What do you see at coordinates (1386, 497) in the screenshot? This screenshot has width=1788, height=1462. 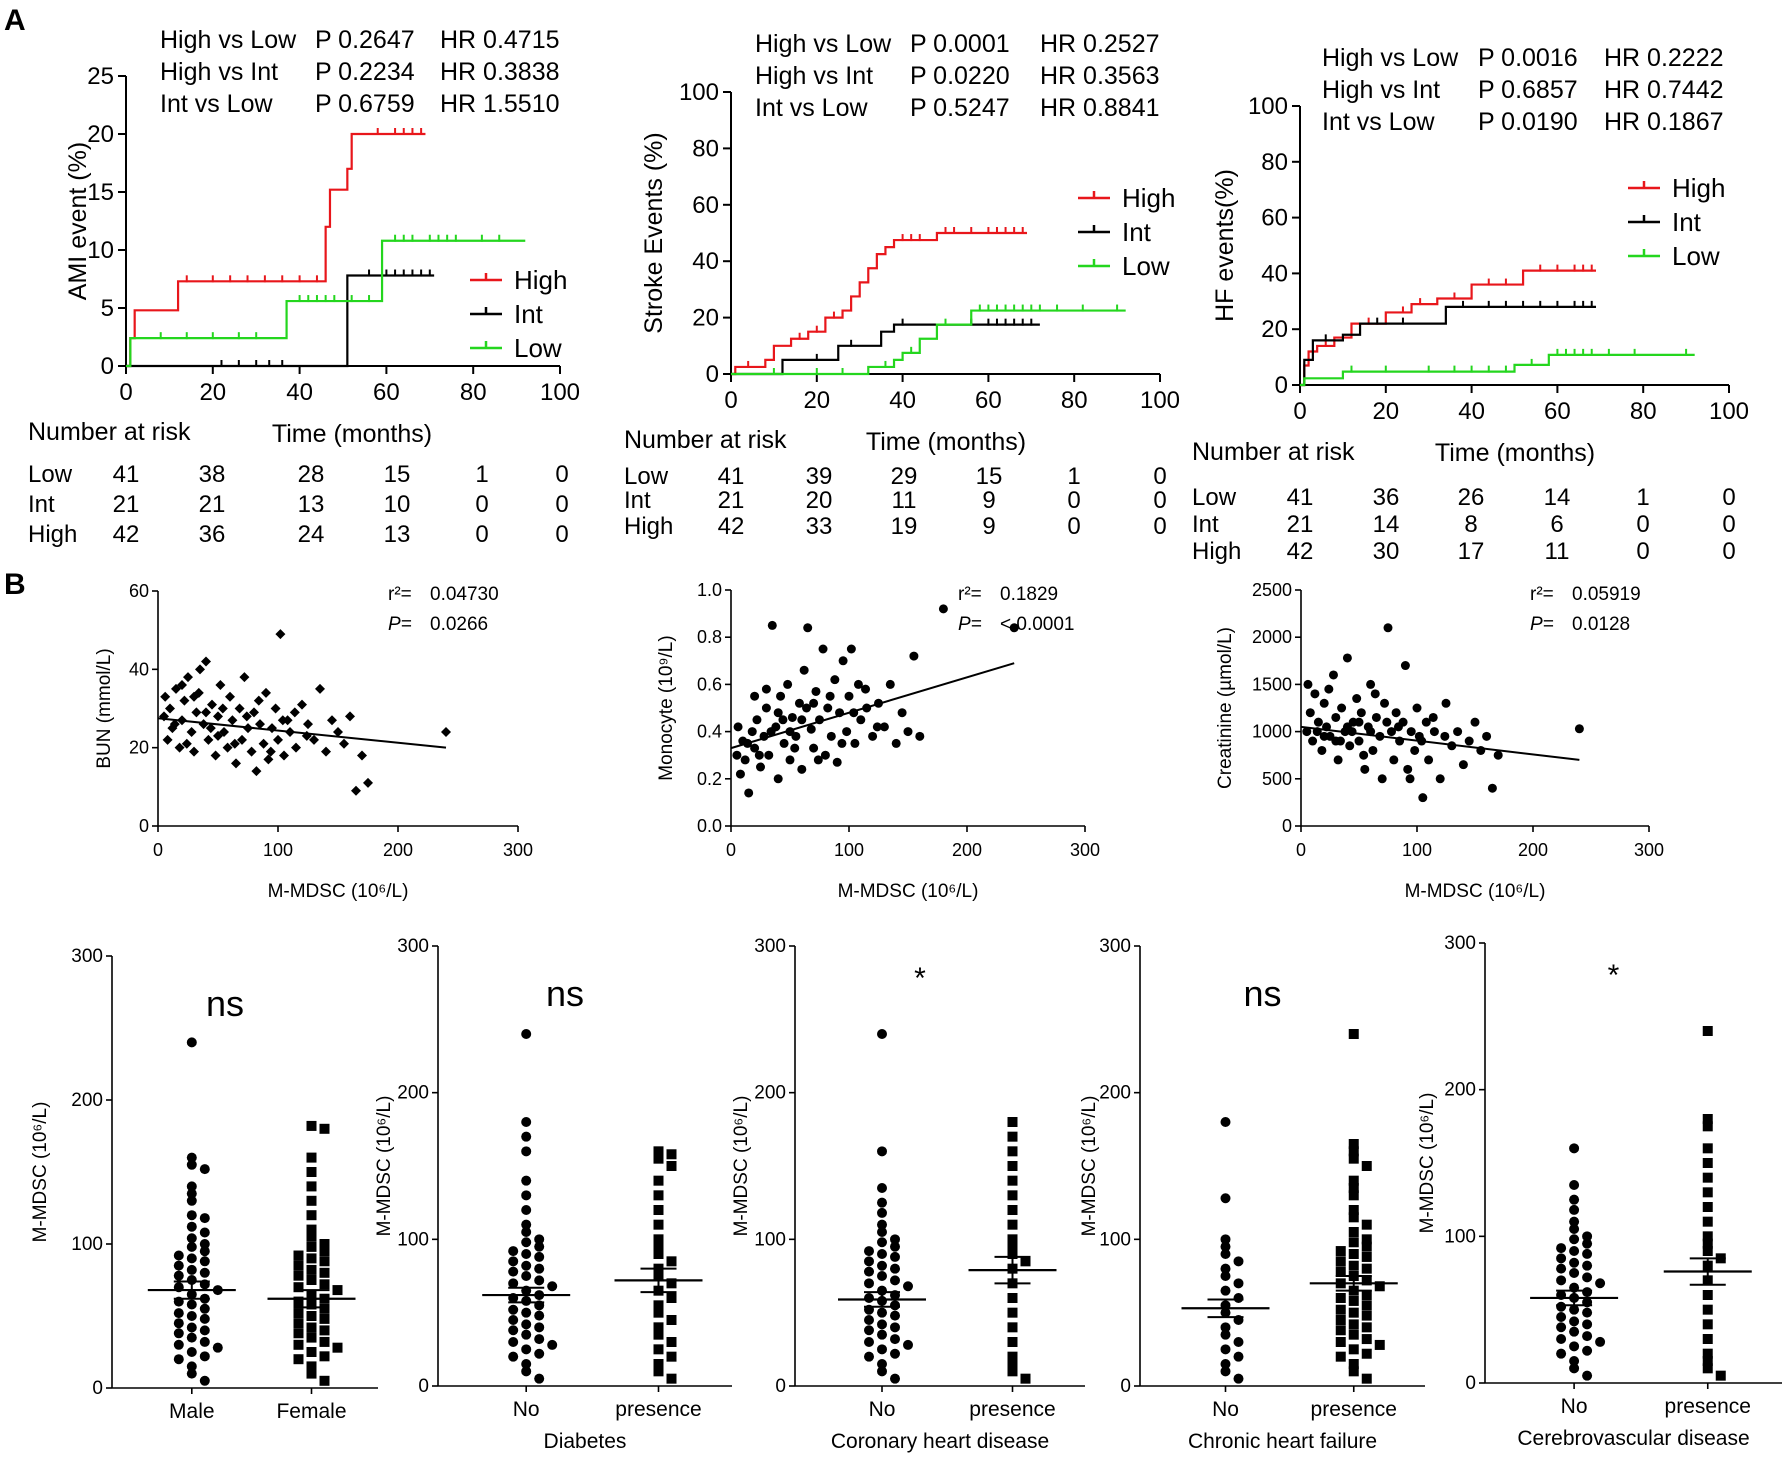 I see `risk-cell: 36` at bounding box center [1386, 497].